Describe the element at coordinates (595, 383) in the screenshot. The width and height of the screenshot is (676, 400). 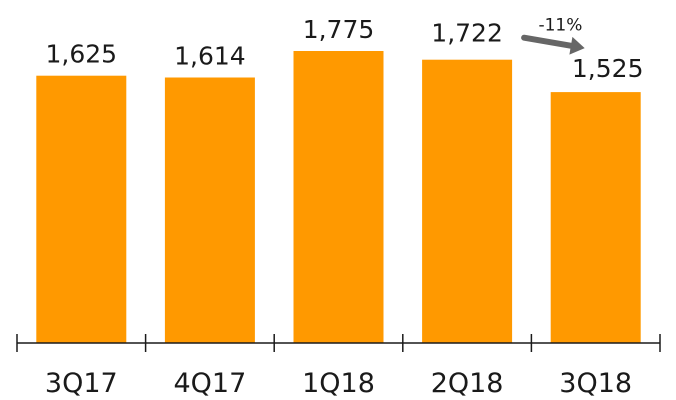
I see `x-tick-label-3q18: 3Q18` at that location.